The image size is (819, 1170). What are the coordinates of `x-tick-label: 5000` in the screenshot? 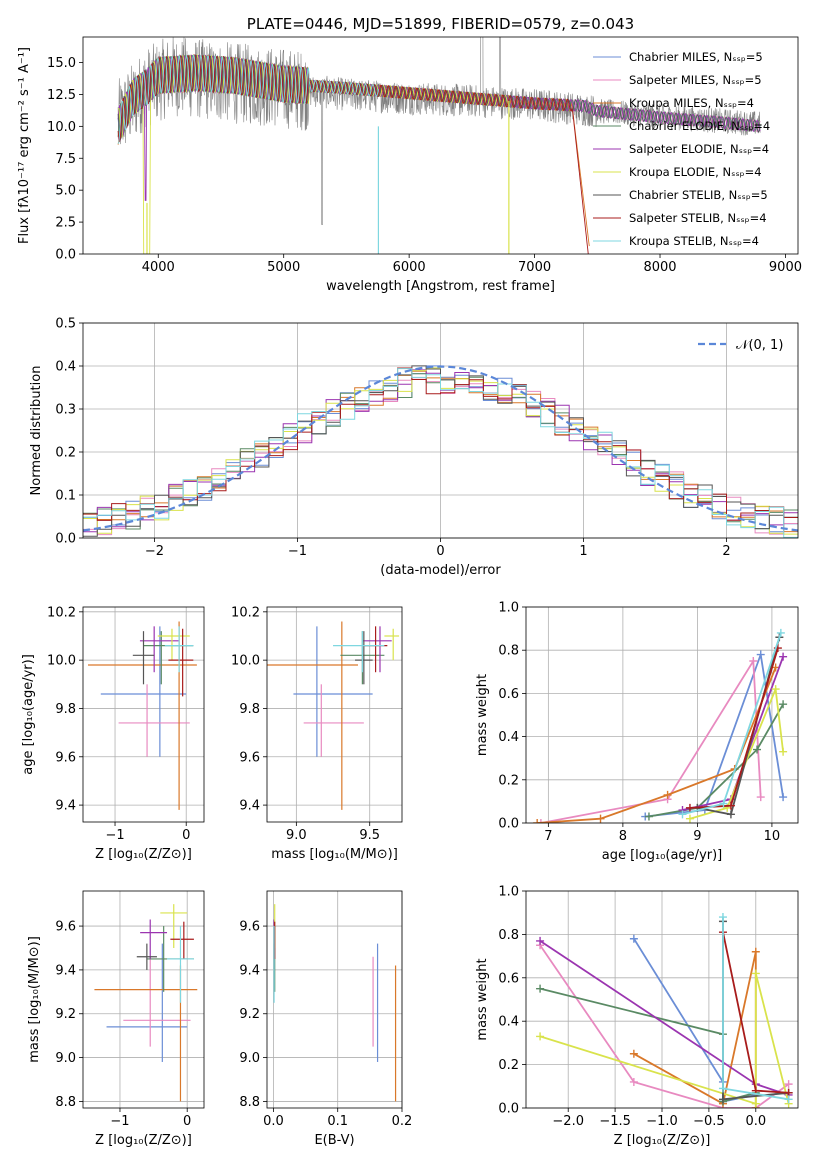 It's located at (283, 267).